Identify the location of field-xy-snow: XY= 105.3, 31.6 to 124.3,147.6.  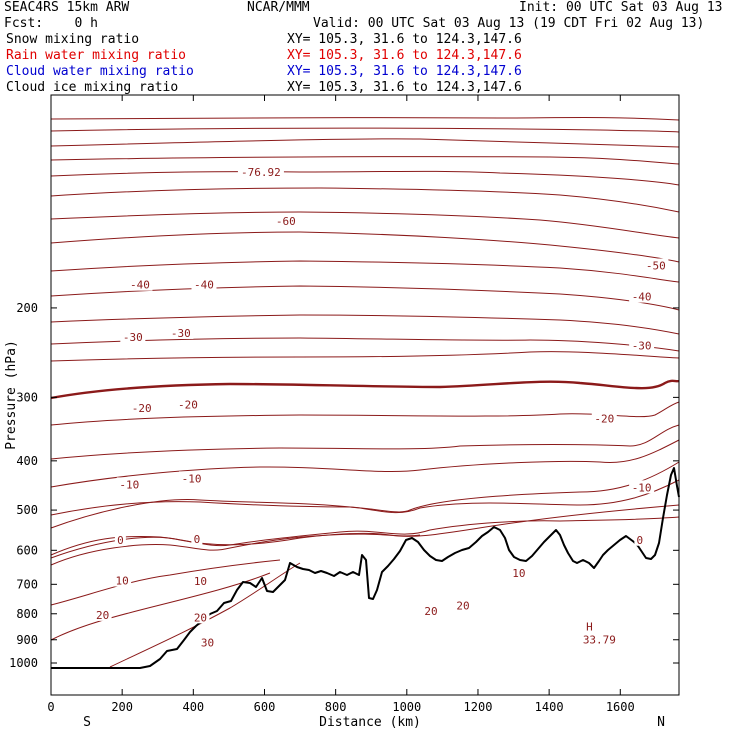
(404, 39).